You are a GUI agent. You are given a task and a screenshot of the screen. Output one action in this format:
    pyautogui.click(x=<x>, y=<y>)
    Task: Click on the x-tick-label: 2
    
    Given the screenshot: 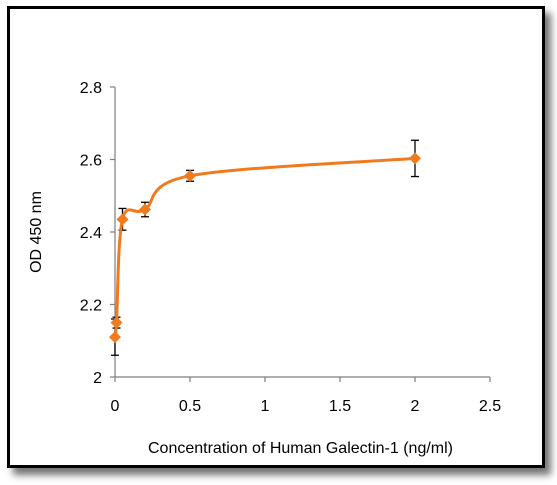 What is the action you would take?
    pyautogui.click(x=415, y=406)
    